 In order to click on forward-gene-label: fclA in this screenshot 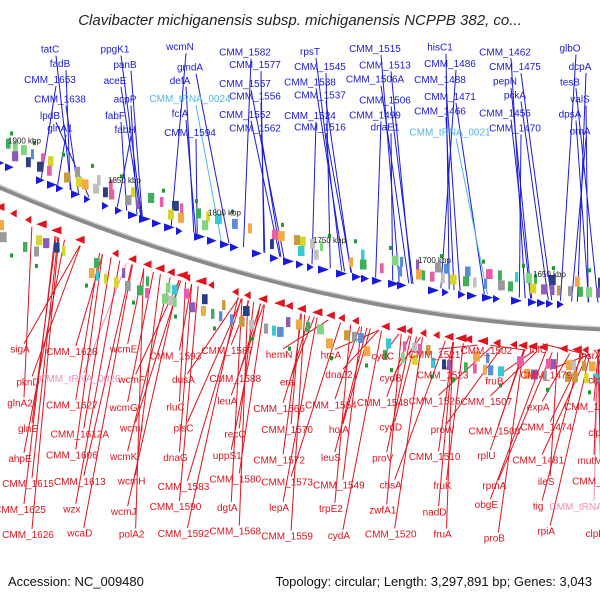, I will do `click(180, 114)`.